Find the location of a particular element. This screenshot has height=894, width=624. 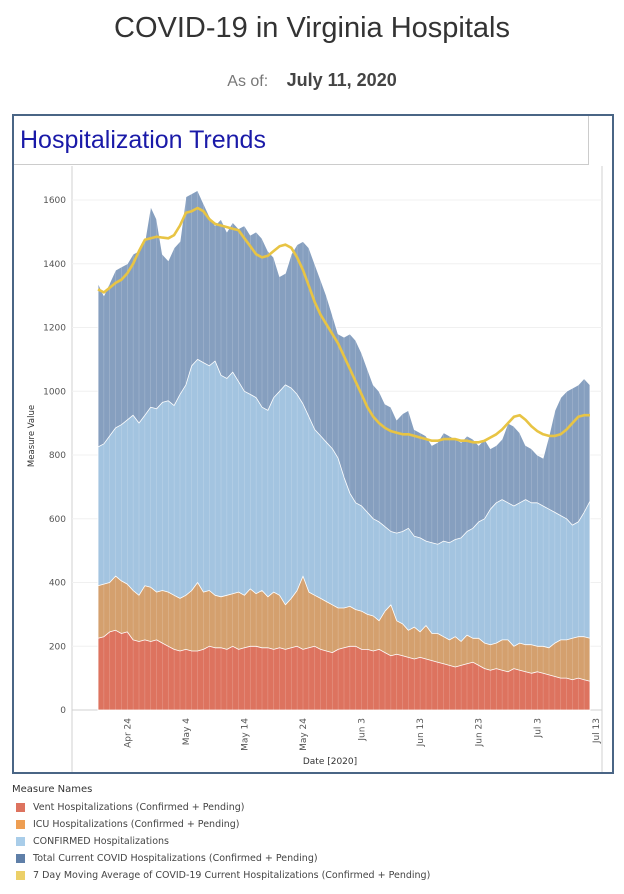

legend-item: CONFIRMED Hospitalizations is located at coordinates (312, 841).